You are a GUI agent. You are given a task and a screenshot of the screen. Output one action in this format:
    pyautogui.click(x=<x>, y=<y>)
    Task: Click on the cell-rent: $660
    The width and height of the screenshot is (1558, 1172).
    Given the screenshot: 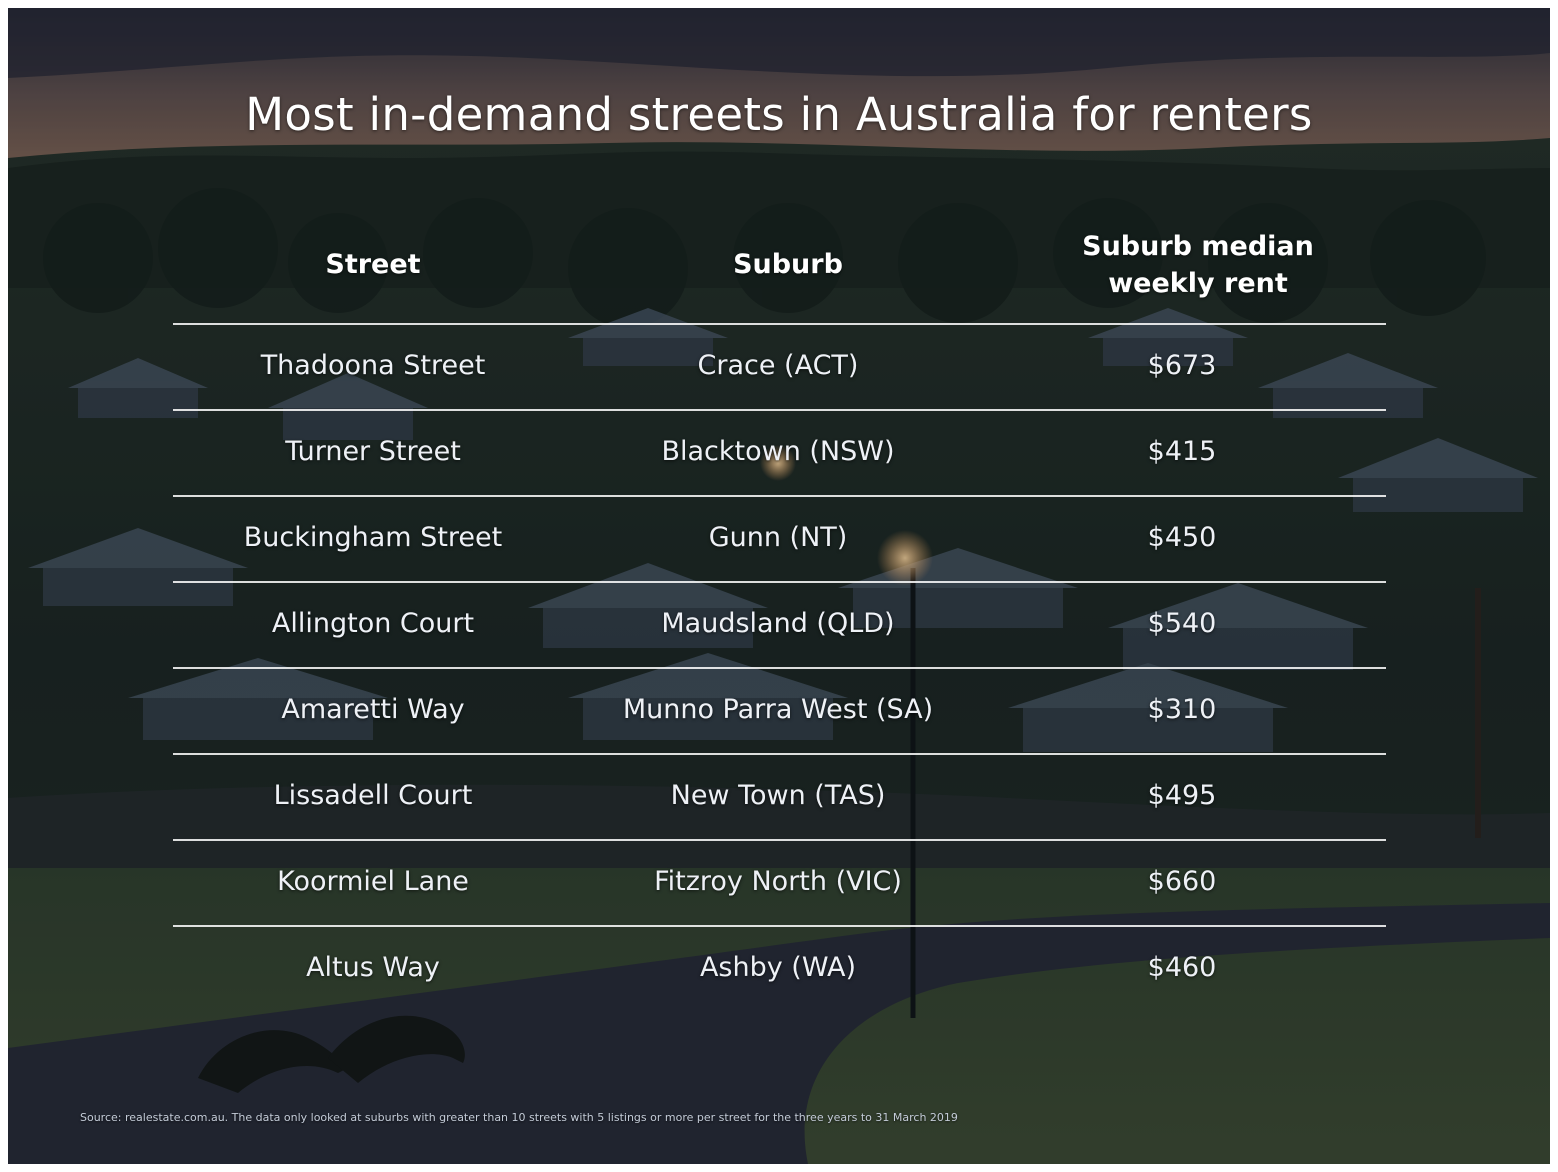 What is the action you would take?
    pyautogui.click(x=1182, y=881)
    